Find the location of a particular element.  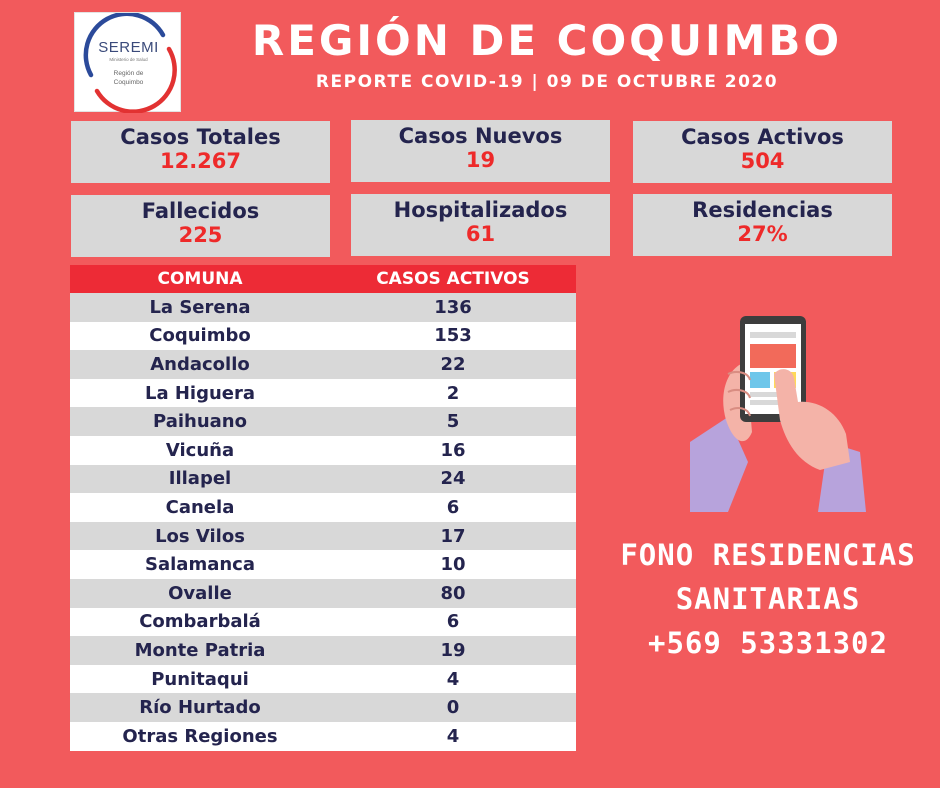

stat-casos-totales: Casos Totales 12.267 is located at coordinates (200, 152).